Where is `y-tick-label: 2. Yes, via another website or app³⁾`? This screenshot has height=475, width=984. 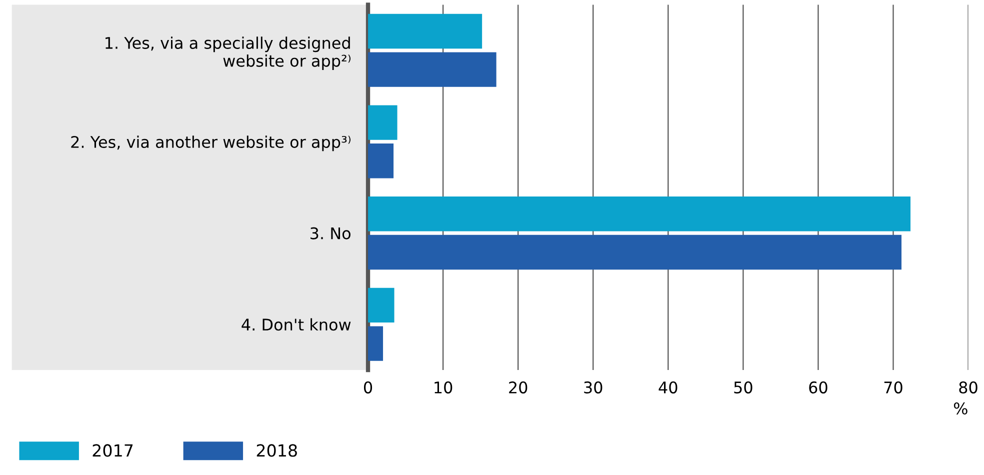
y-tick-label: 2. Yes, via another website or app³⁾ is located at coordinates (210, 144).